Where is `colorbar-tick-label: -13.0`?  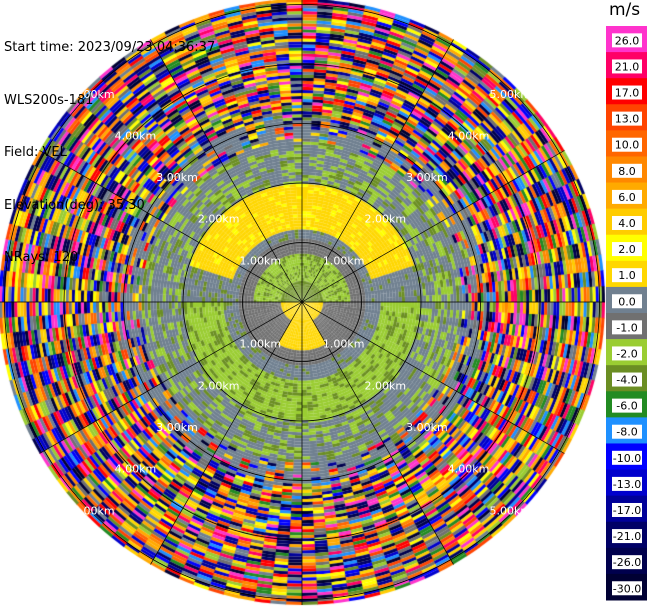 colorbar-tick-label: -13.0 is located at coordinates (627, 484).